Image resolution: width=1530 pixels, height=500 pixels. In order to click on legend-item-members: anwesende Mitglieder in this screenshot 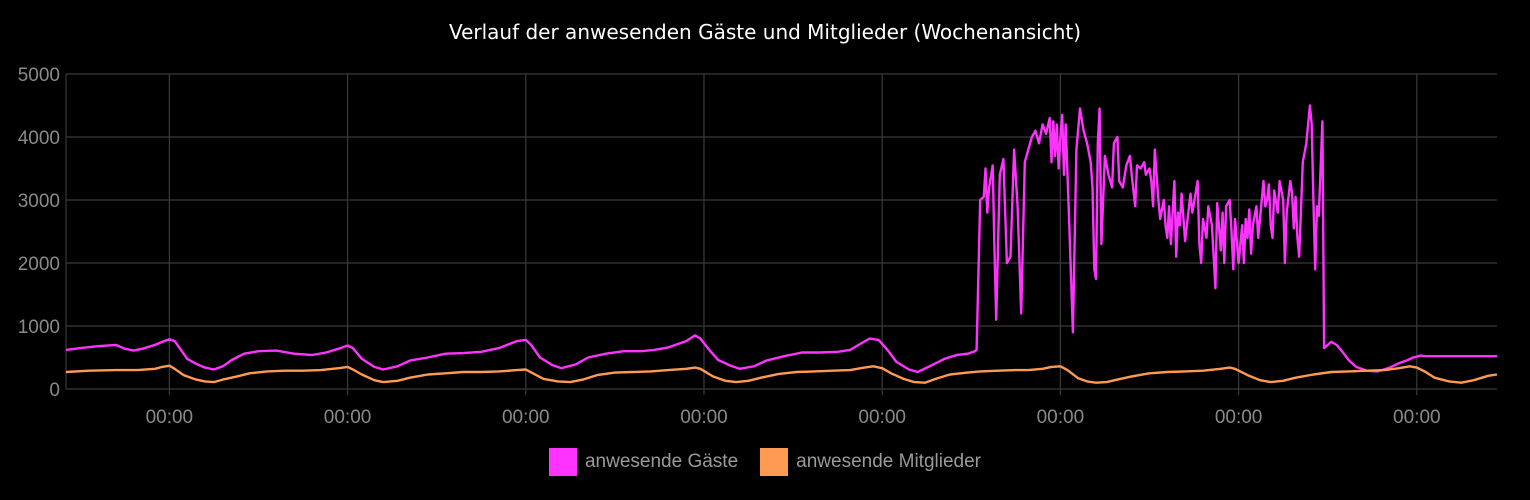, I will do `click(870, 462)`.